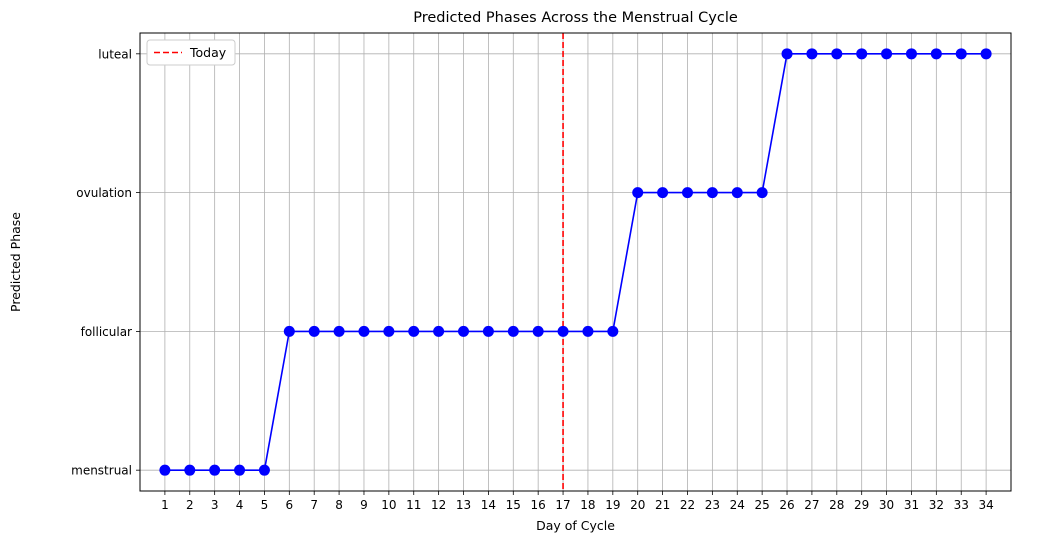  What do you see at coordinates (101, 262) in the screenshot?
I see `y-tick-labels: menstrual follicular ovulation luteal` at bounding box center [101, 262].